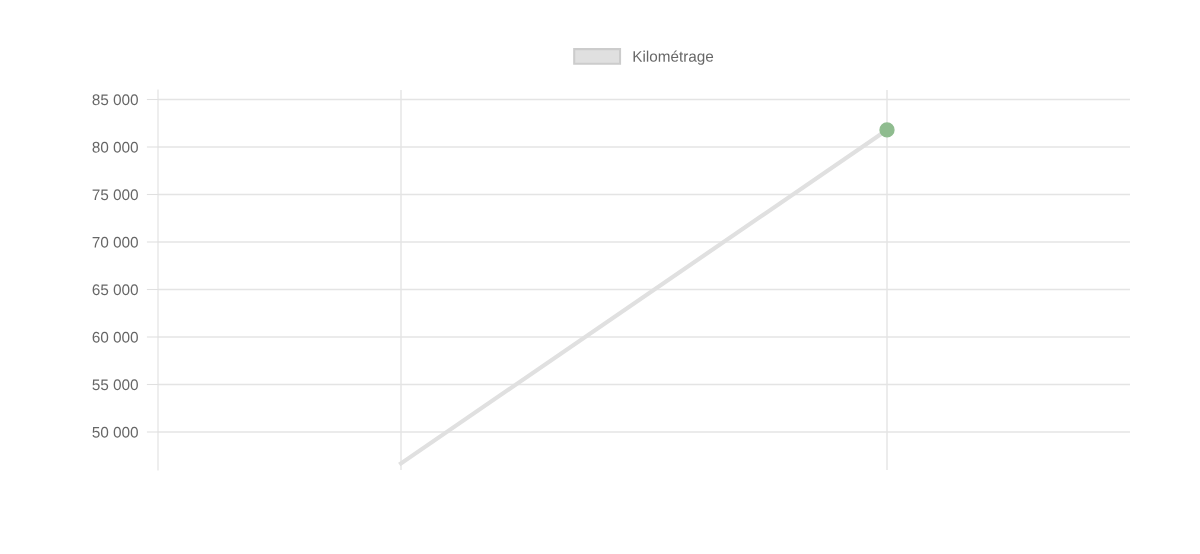  I want to click on legend-label: Kilométrage, so click(673, 57).